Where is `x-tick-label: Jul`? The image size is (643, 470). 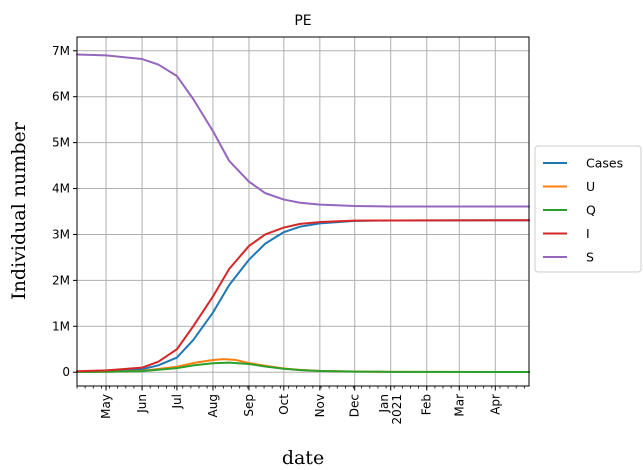
x-tick-label: Jul is located at coordinates (177, 401).